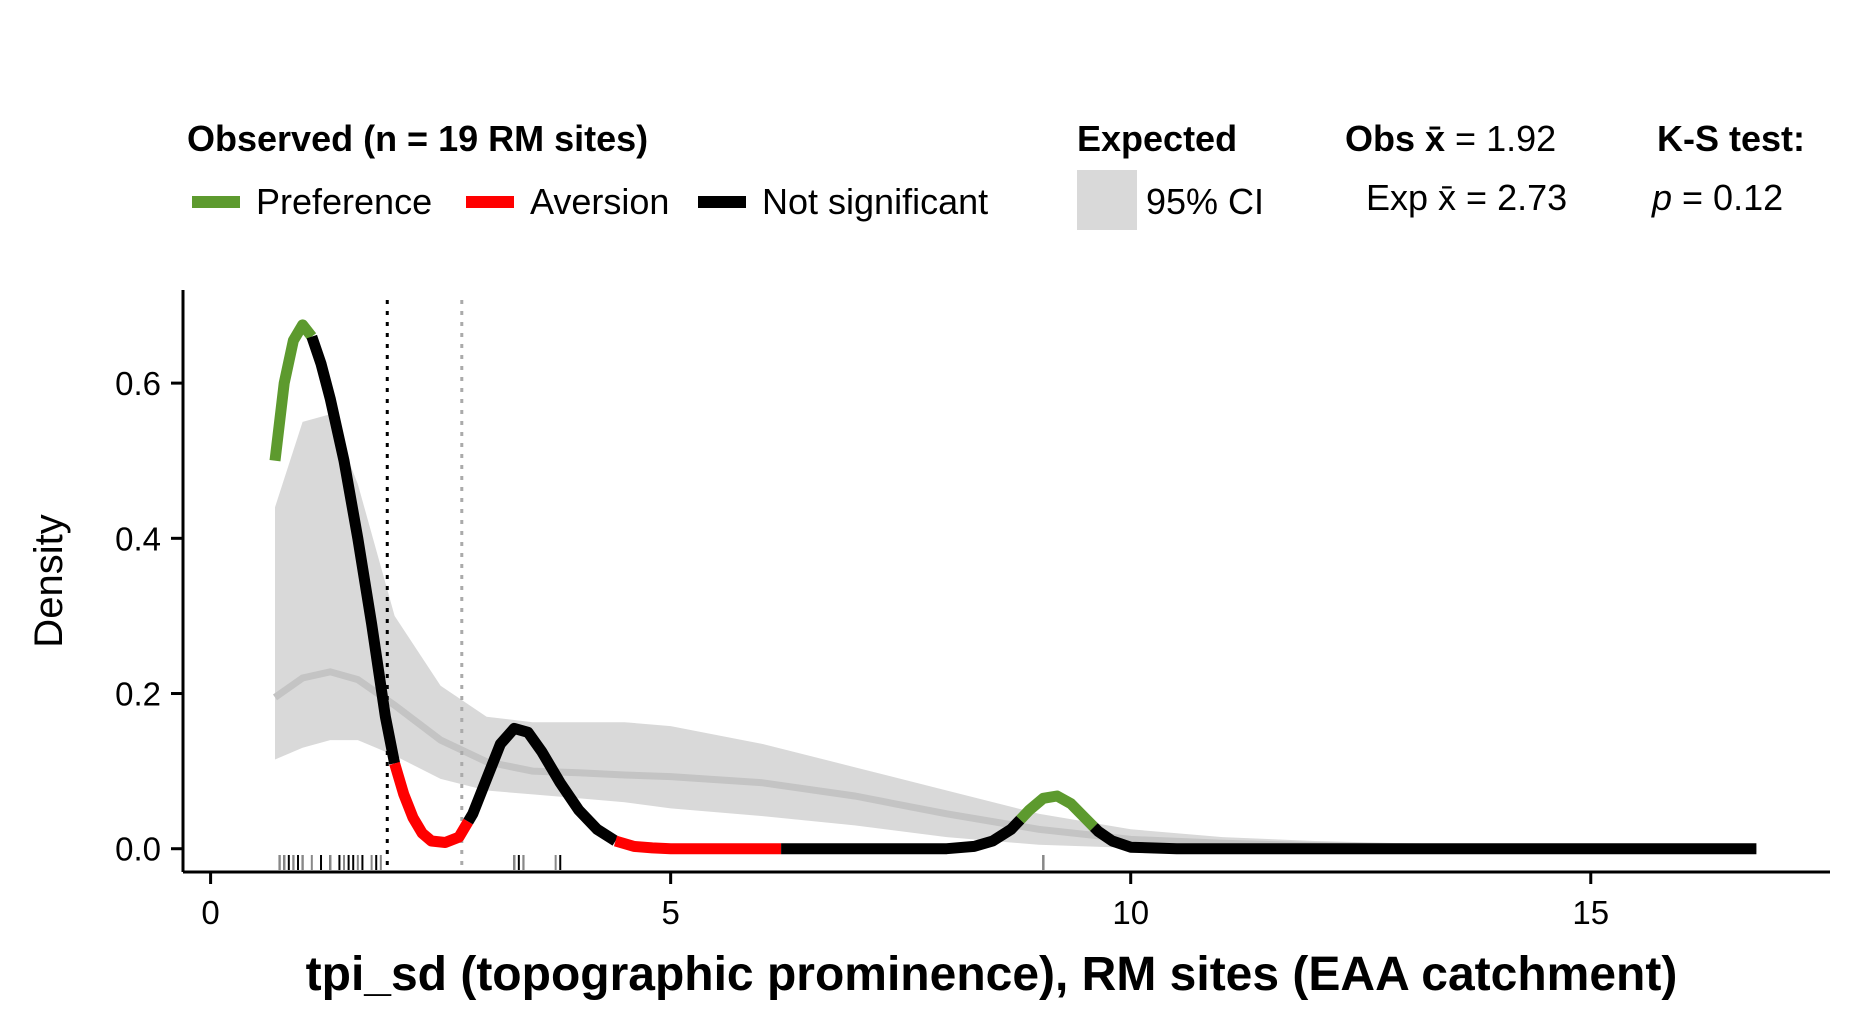  Describe the element at coordinates (875, 201) in the screenshot. I see `legend-not-significant-label: Not significant` at that location.